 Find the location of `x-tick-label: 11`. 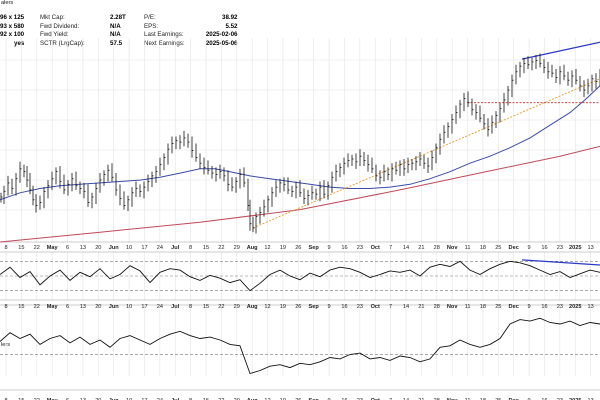

x-tick-label: 11 is located at coordinates (468, 248).